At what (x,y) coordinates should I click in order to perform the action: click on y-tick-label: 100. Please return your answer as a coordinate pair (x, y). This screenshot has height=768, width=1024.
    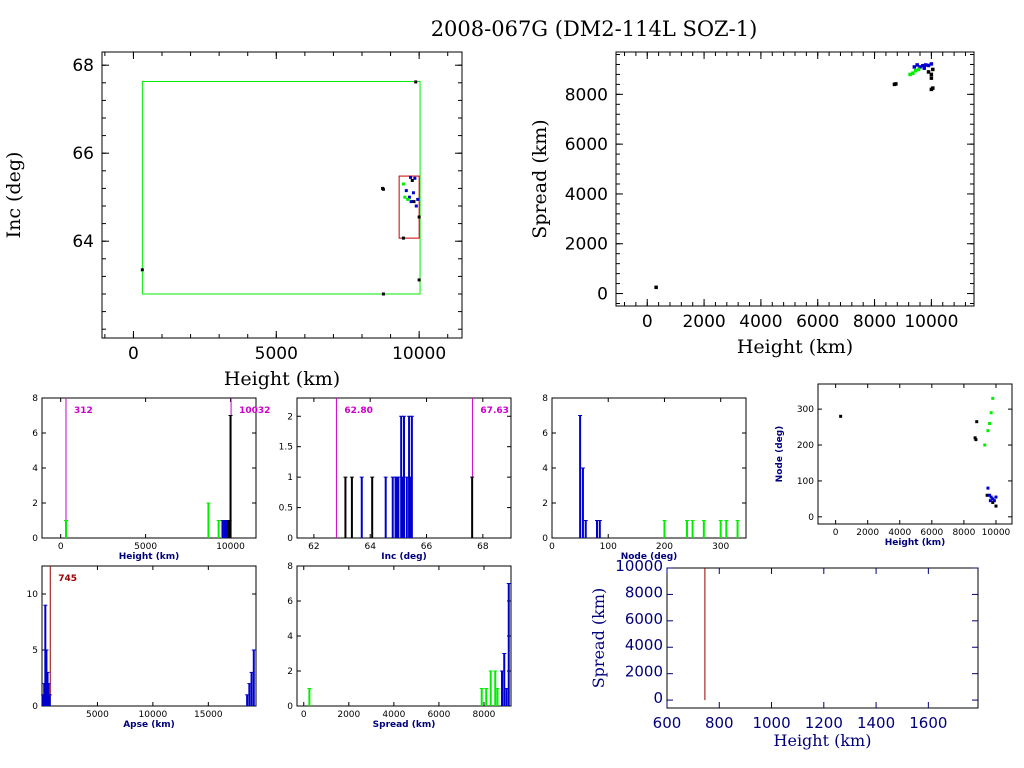
    Looking at the image, I should click on (805, 482).